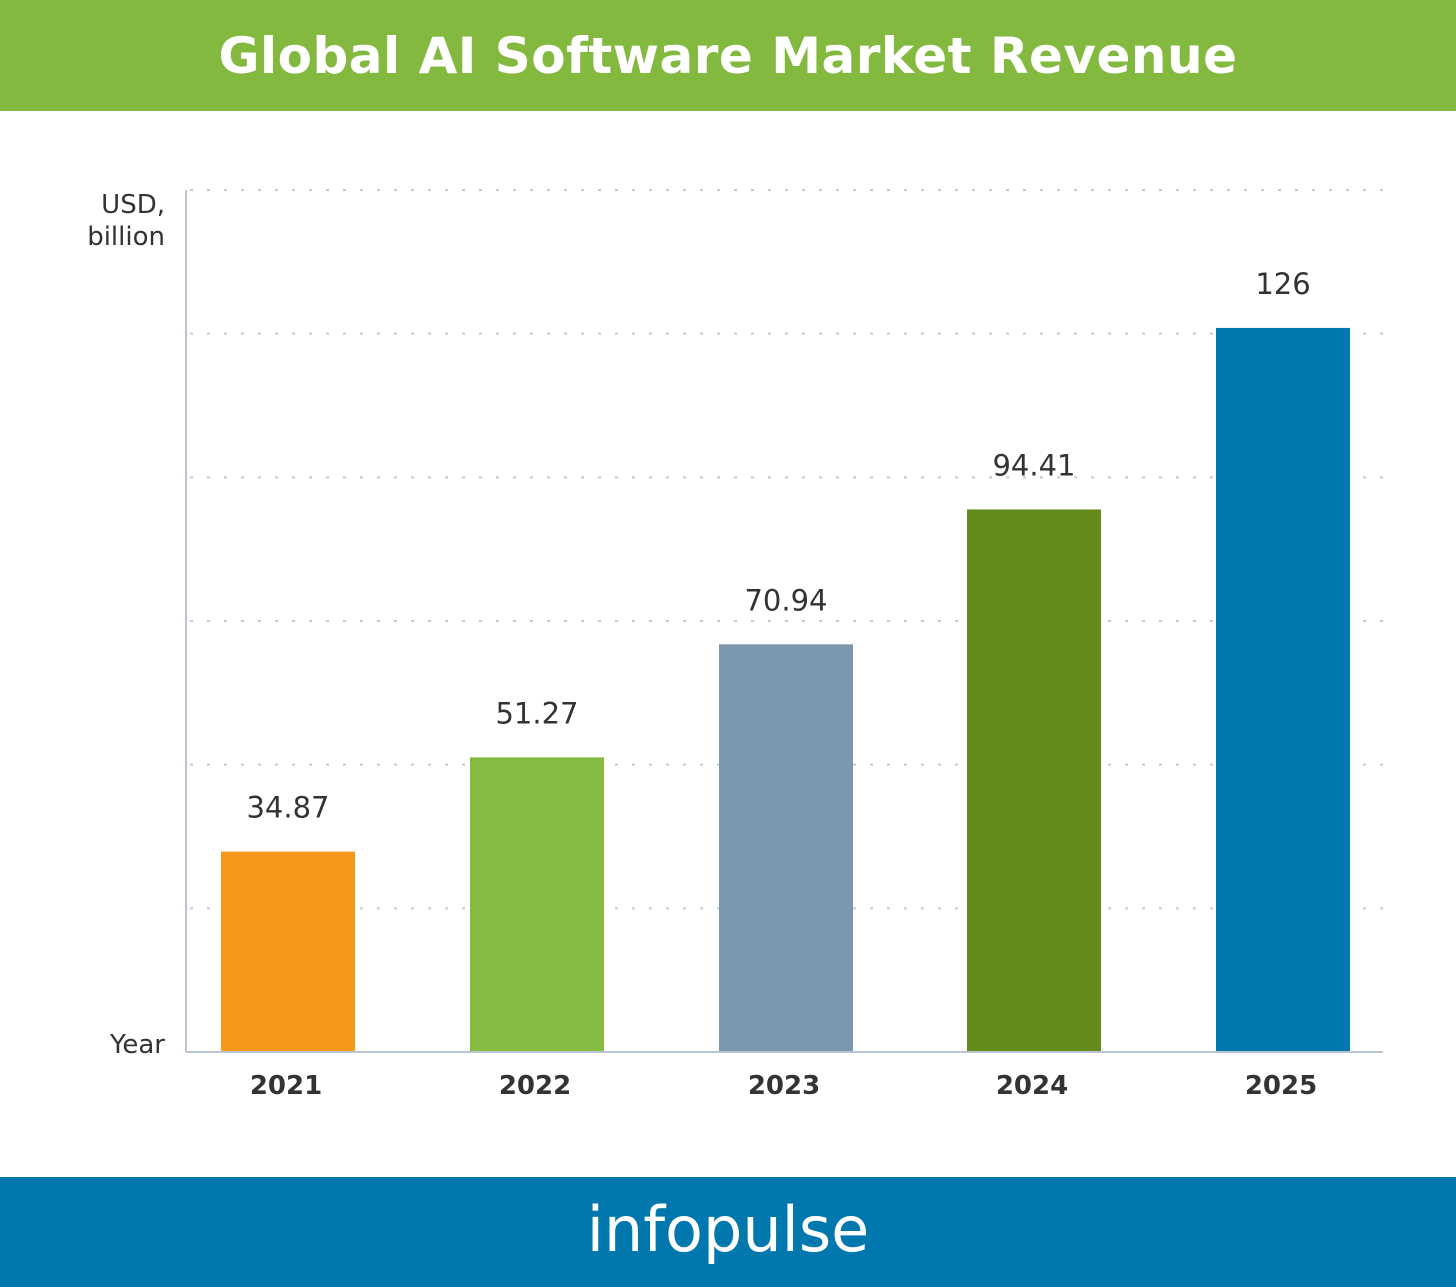 The image size is (1456, 1287). What do you see at coordinates (1282, 284) in the screenshot?
I see `value-label-2025: 126` at bounding box center [1282, 284].